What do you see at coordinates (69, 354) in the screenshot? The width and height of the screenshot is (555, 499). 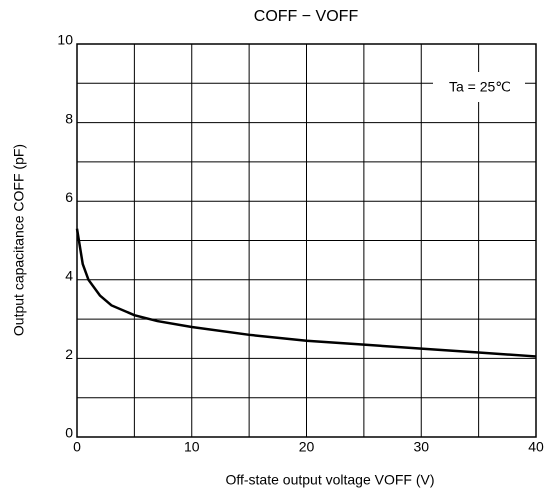 I see `y-tick-label: 2` at bounding box center [69, 354].